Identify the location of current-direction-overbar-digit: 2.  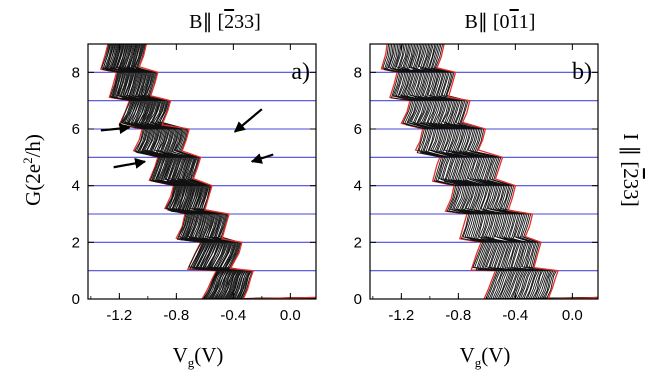
(631, 173).